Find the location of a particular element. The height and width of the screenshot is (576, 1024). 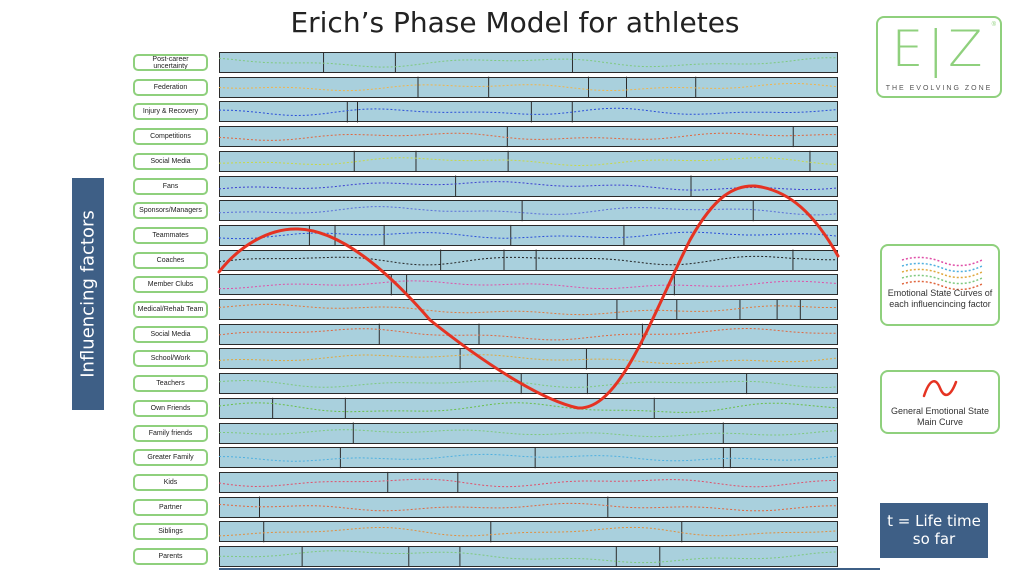

factor-label: Coaches is located at coordinates (170, 260).